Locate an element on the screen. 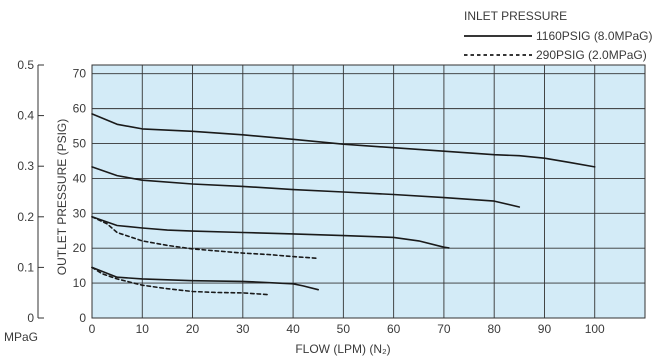 The width and height of the screenshot is (661, 358). legend-title: INLET PRESSURE is located at coordinates (515, 16).